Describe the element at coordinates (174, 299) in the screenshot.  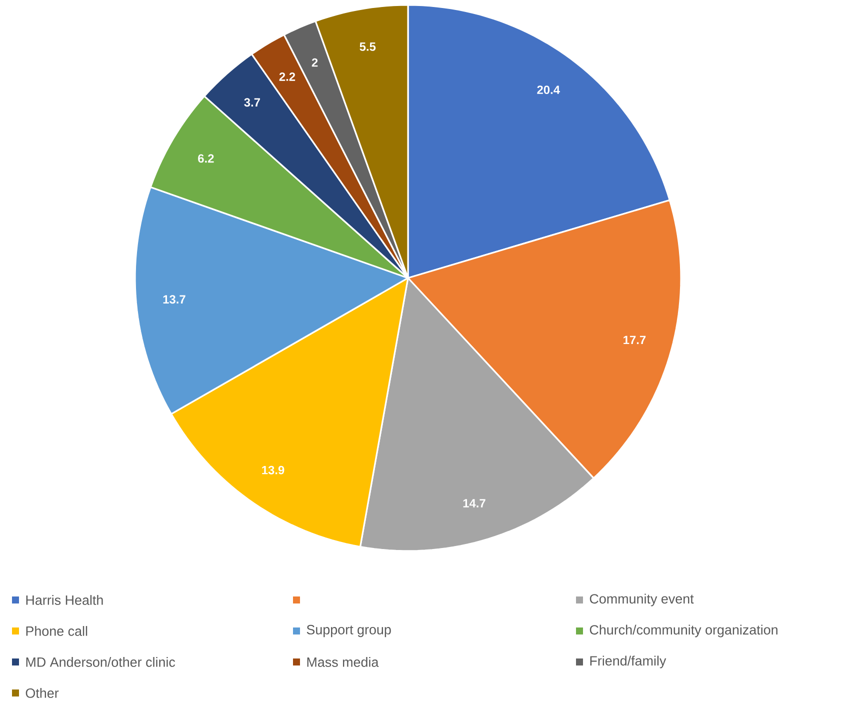
I see `data-label: 13.7` at that location.